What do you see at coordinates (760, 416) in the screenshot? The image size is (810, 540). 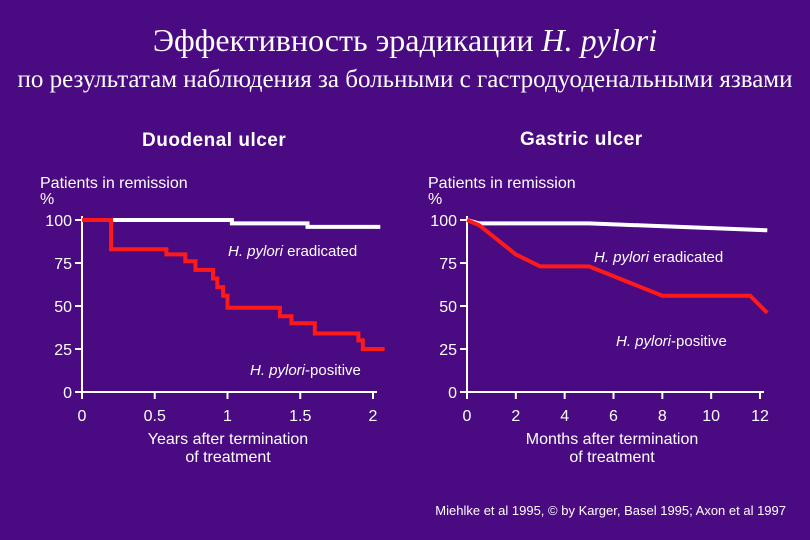 I see `gastric-xtick-label-6: 12` at bounding box center [760, 416].